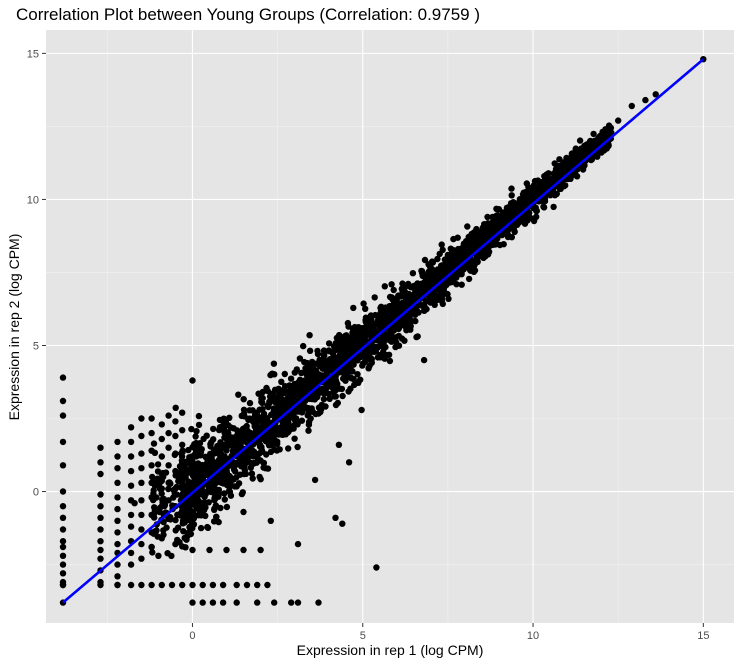 This screenshot has height=665, width=743. Describe the element at coordinates (36, 273) in the screenshot. I see `y-axis-ticks: 0 5 10 15` at that location.